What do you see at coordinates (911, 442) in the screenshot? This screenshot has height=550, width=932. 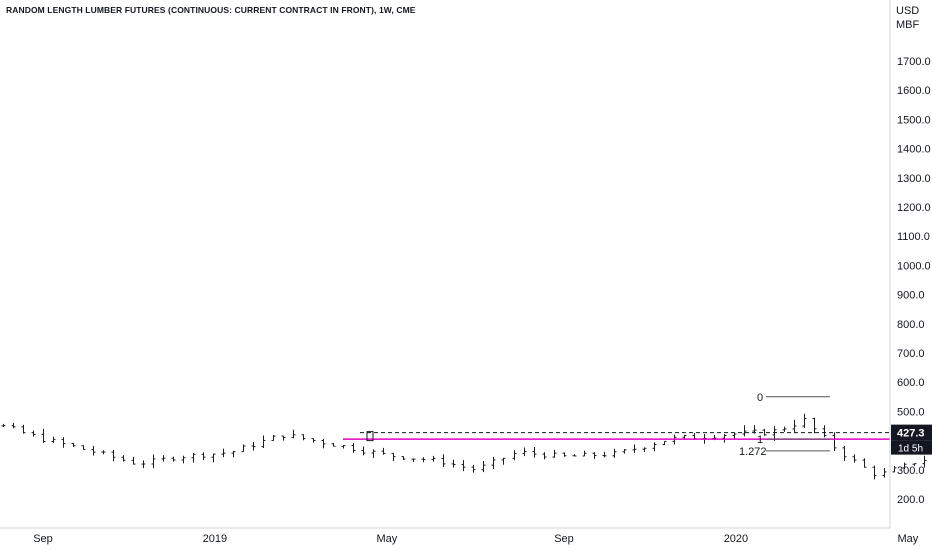 I see `price-tick-label: 400.0` at bounding box center [911, 442].